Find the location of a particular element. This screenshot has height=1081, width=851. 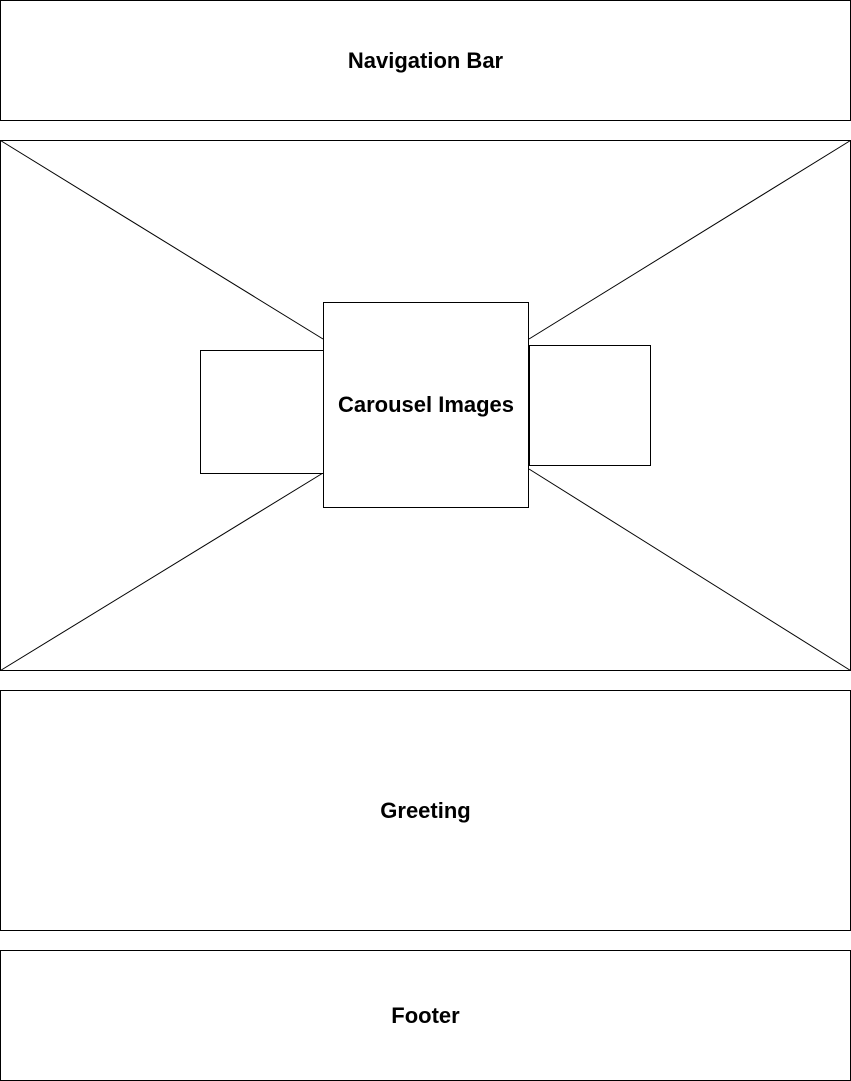

cross-line-top-left is located at coordinates (162, 240).